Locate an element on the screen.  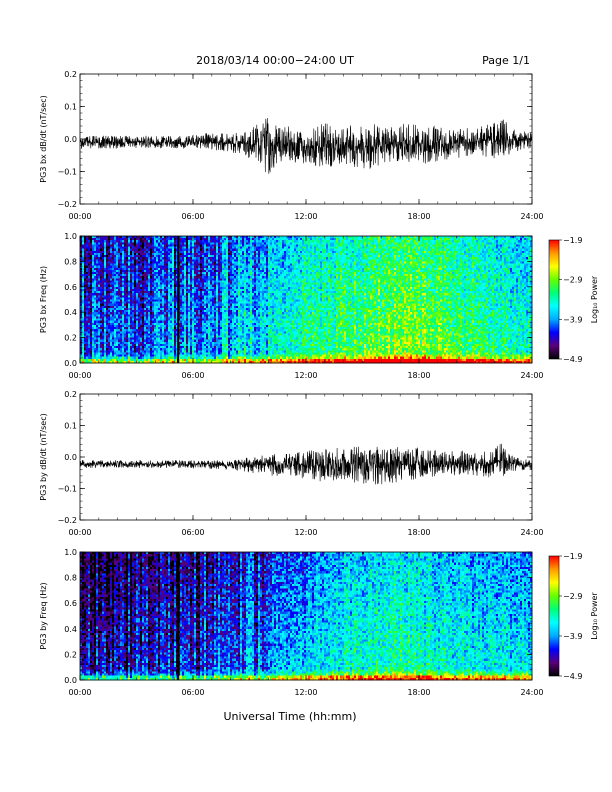
y-axis-label: PG3 bx dB/dt (nT/sec) is located at coordinates (43, 138).